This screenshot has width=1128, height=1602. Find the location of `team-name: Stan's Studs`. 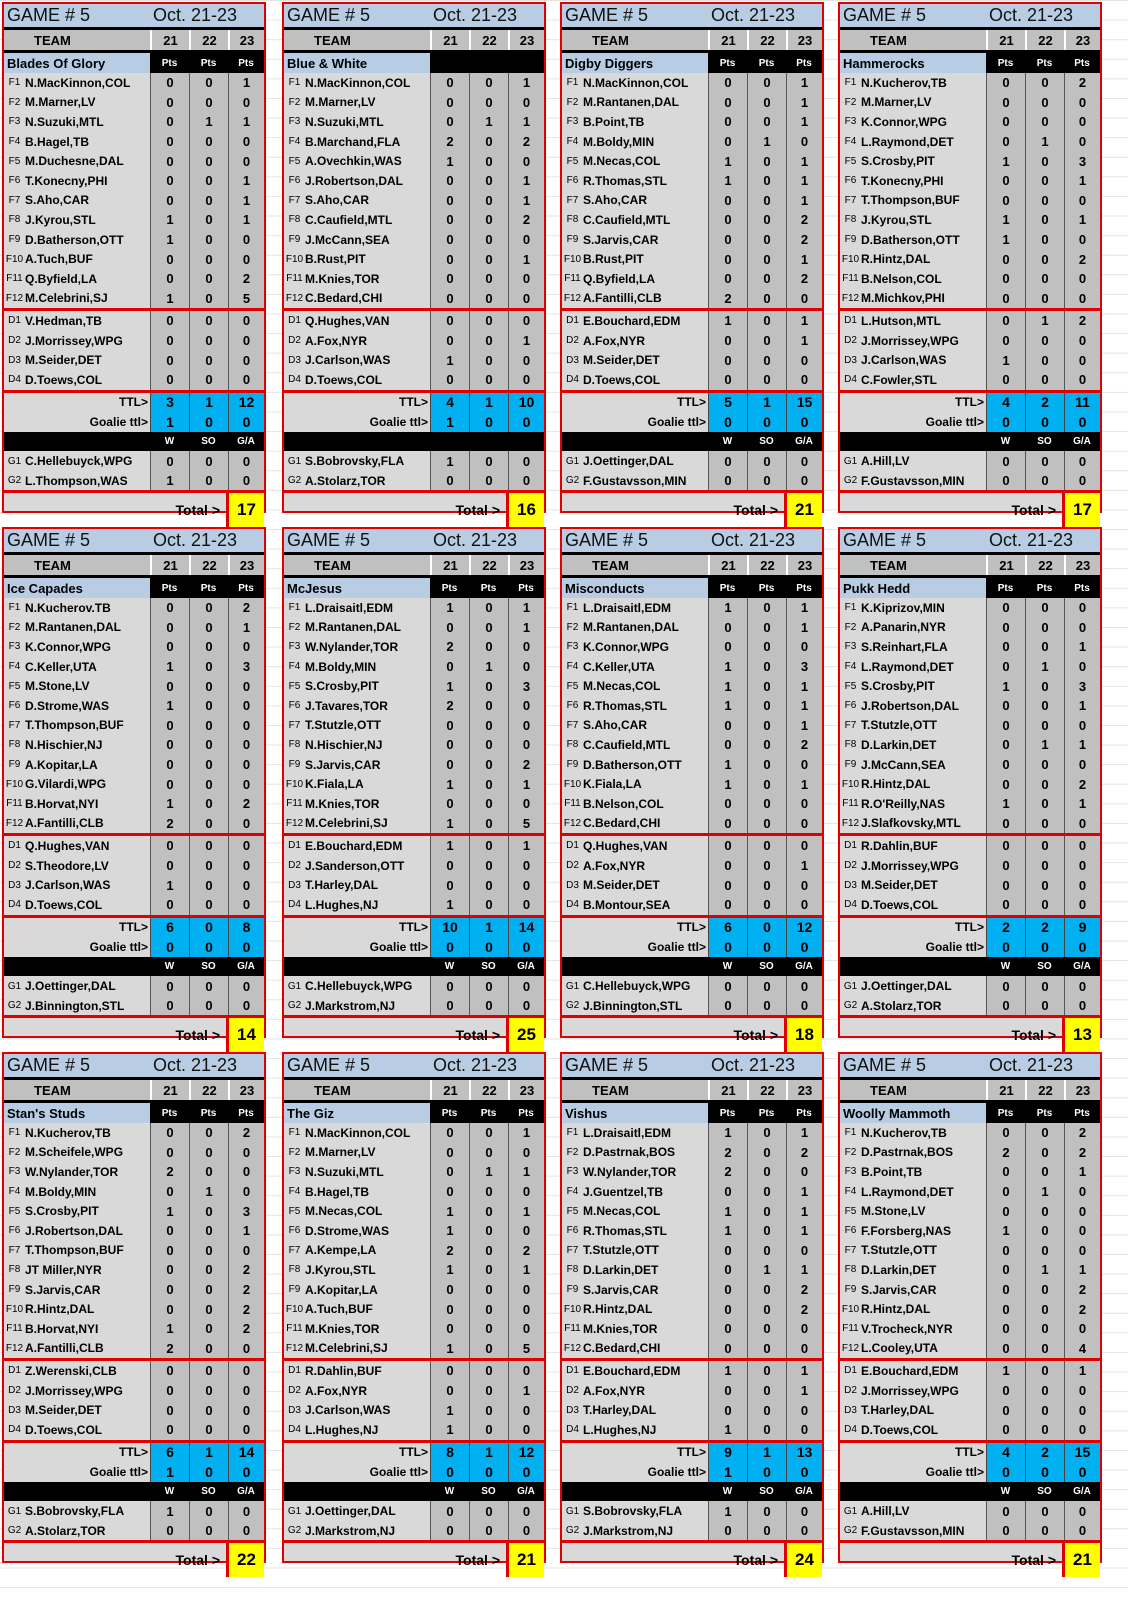

team-name: Stan's Studs is located at coordinates (77, 1113).